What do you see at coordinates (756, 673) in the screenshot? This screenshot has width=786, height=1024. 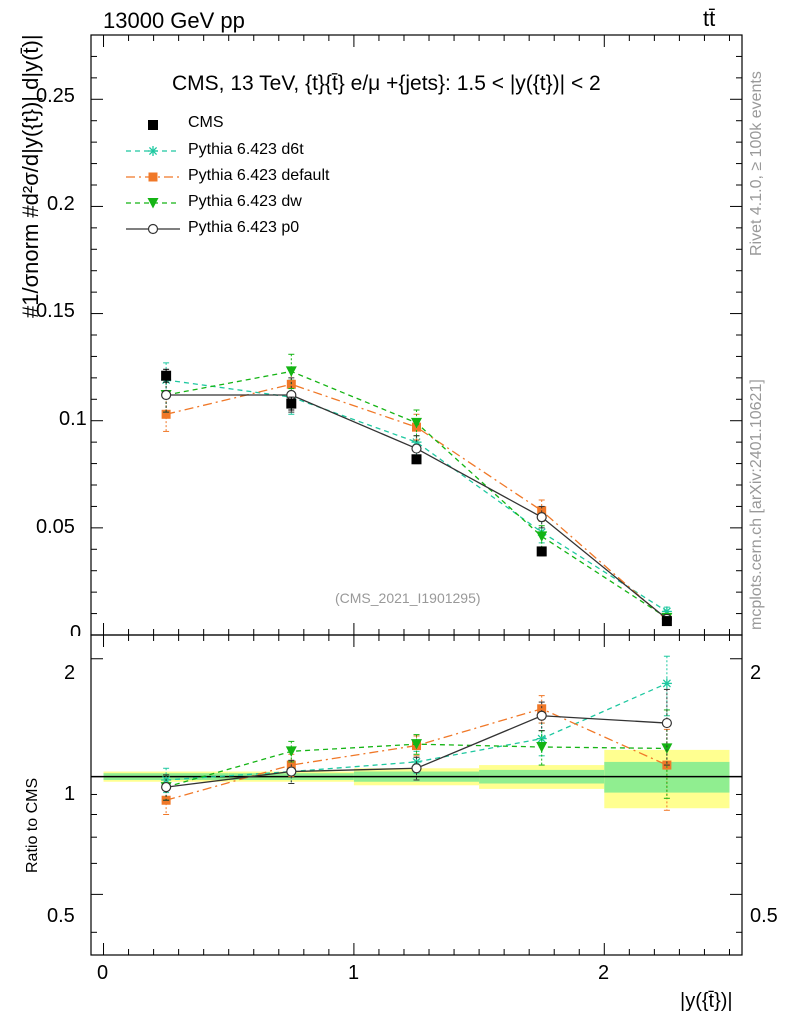 I see `ratio-tick-label-right: 2` at bounding box center [756, 673].